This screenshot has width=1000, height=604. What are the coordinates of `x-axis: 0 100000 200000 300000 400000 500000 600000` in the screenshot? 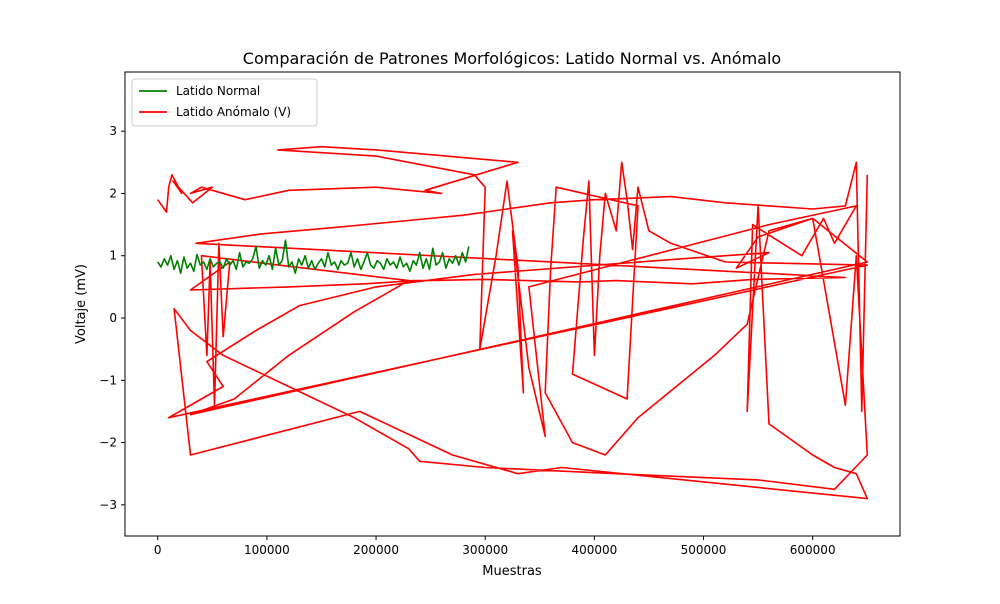 It's located at (495, 546).